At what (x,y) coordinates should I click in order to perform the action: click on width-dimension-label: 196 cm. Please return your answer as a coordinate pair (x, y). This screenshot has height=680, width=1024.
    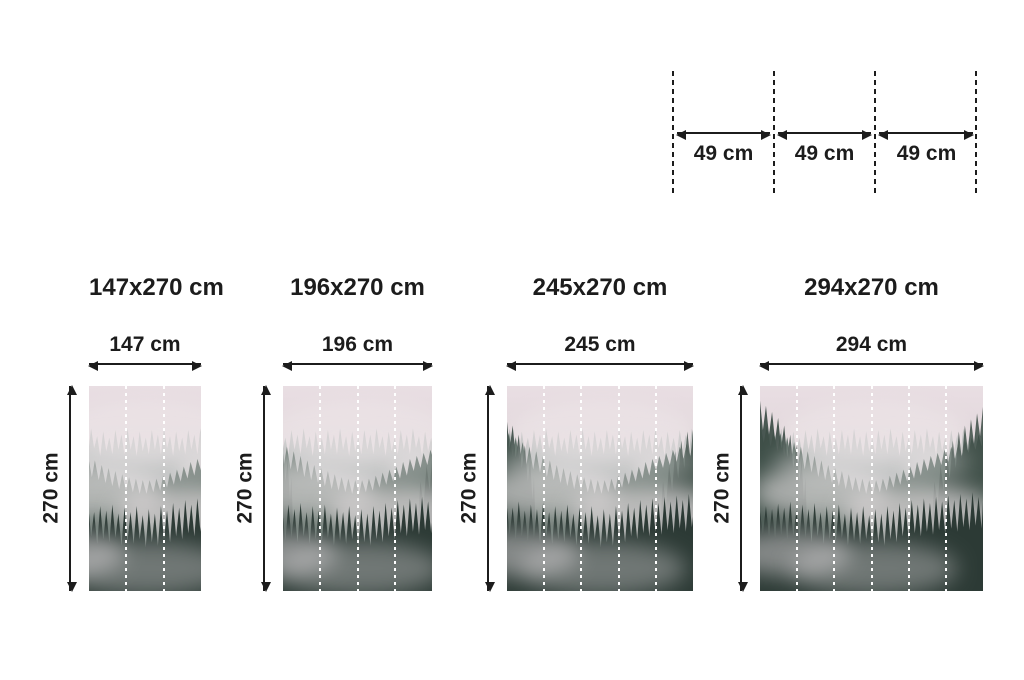
    Looking at the image, I should click on (357, 344).